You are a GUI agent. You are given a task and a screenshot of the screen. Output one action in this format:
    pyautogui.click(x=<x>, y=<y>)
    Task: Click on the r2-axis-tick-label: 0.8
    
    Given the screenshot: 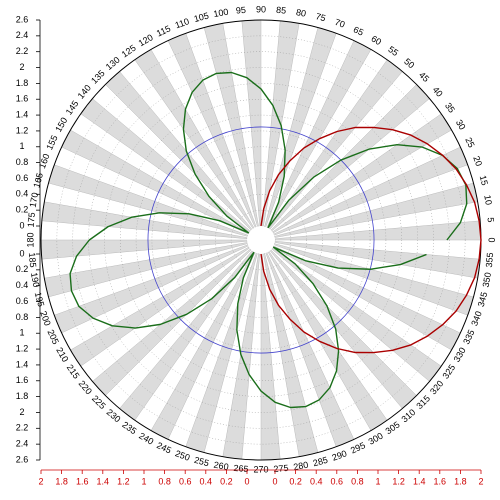 What is the action you would take?
    pyautogui.click(x=357, y=481)
    